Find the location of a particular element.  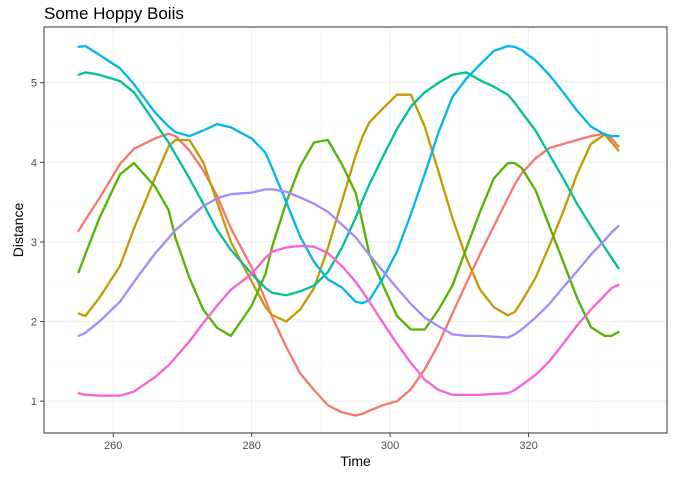

x-axis-title: Time is located at coordinates (355, 461).